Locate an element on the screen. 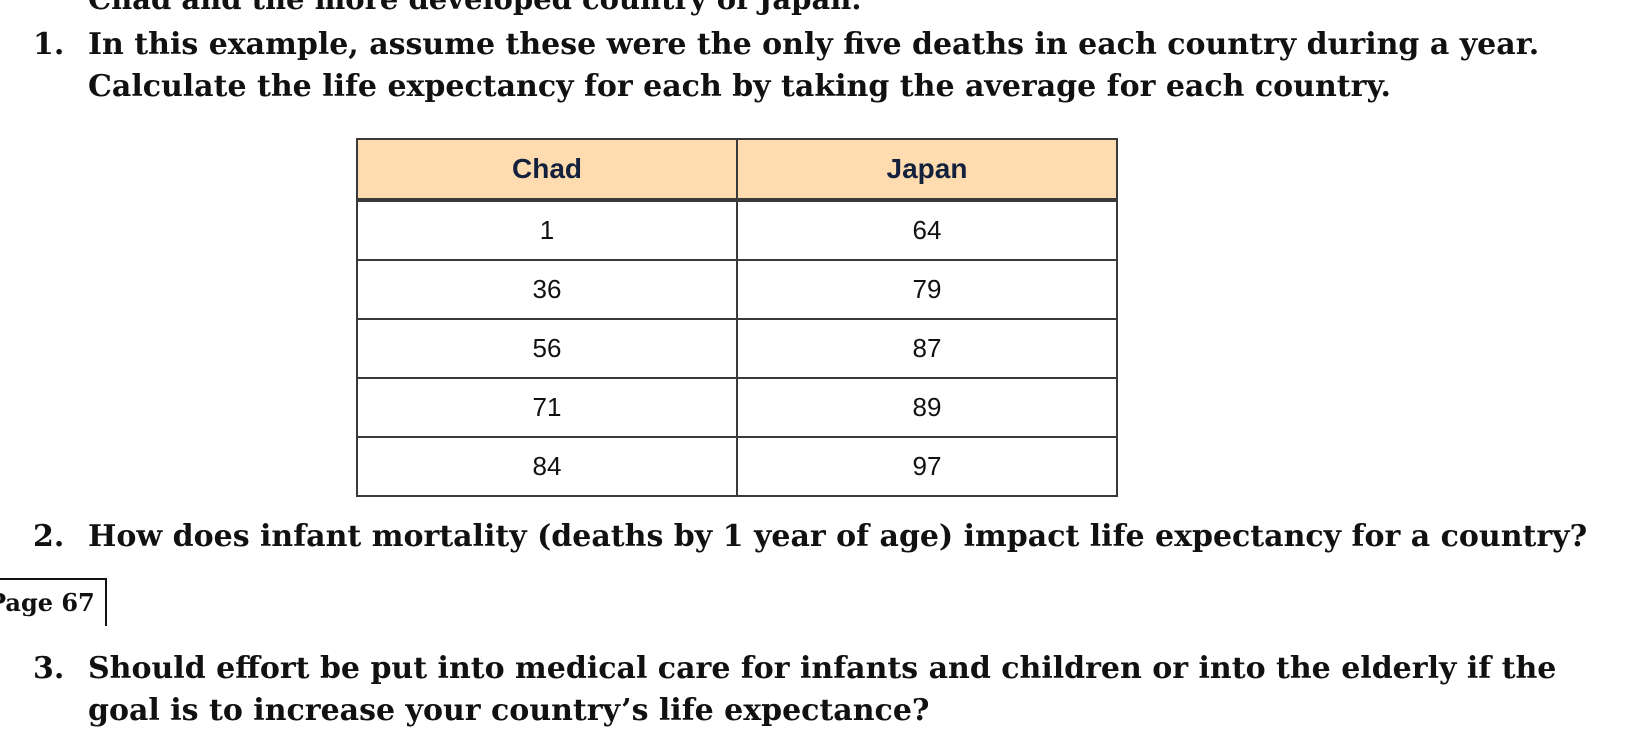 Image resolution: width=1652 pixels, height=736 pixels. table-row: 56 87 is located at coordinates (737, 348).